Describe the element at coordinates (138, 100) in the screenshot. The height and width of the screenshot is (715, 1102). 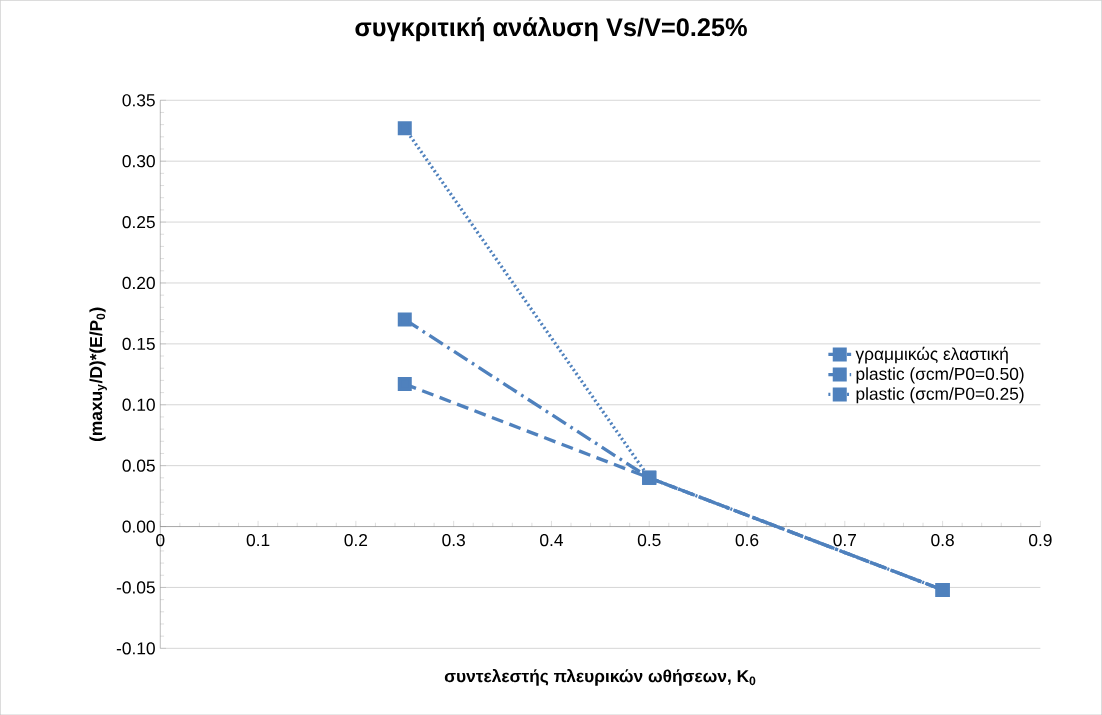
I see `y-tick-label: 0.35` at that location.